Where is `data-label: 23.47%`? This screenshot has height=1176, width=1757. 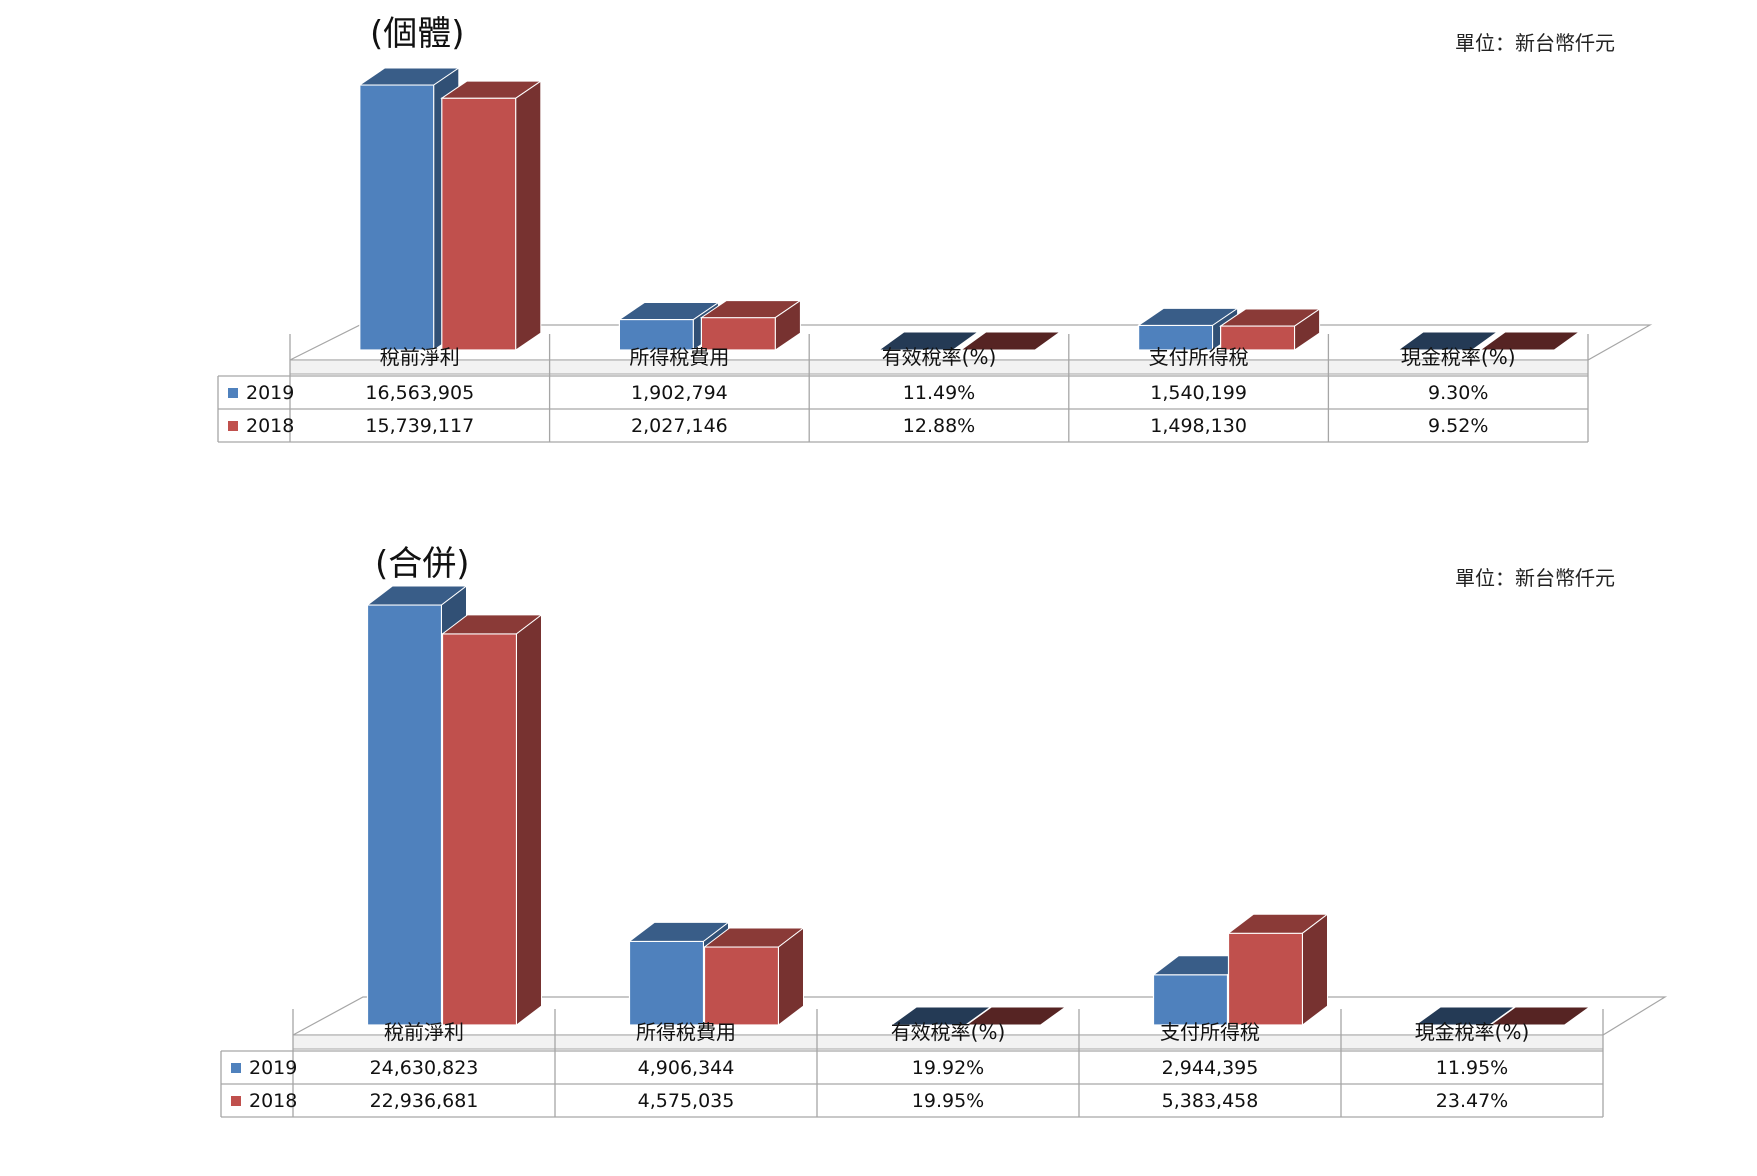 data-label: 23.47% is located at coordinates (1472, 1101).